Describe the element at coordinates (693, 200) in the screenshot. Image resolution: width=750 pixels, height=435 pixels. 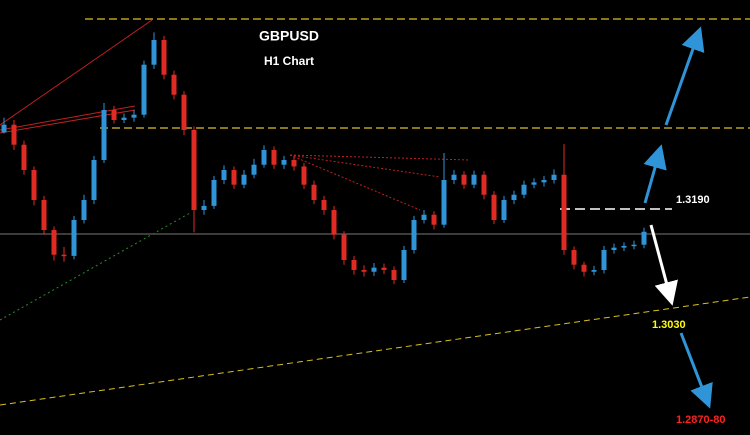
I see `level-label: 1.3190` at that location.